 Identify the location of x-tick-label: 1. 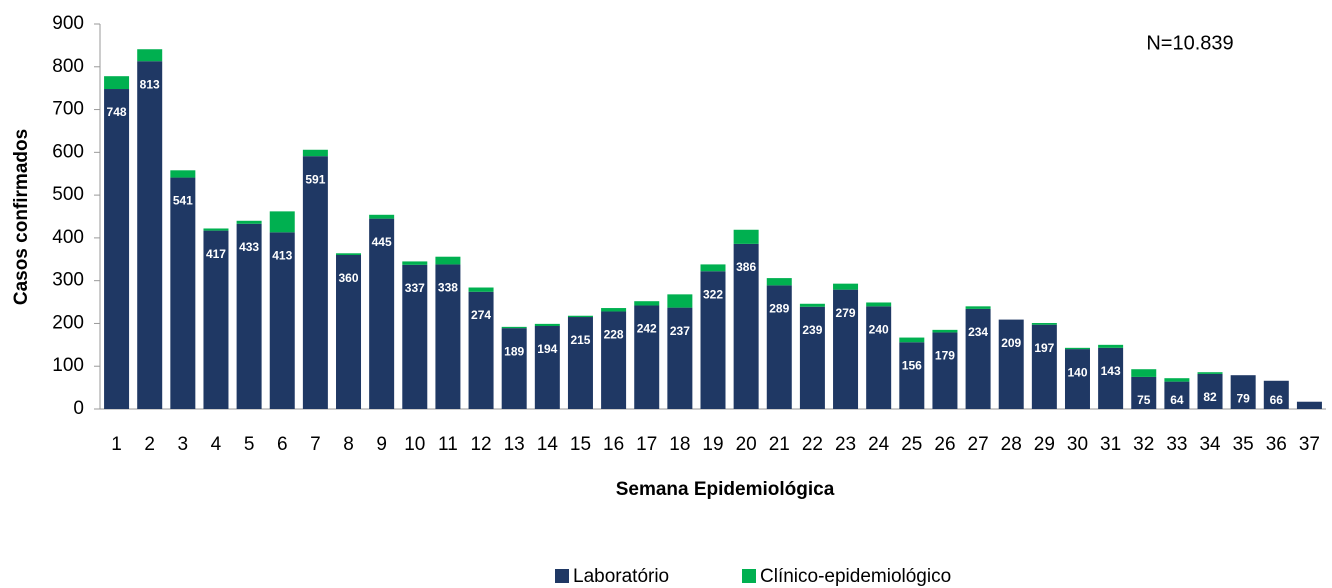
(116, 444).